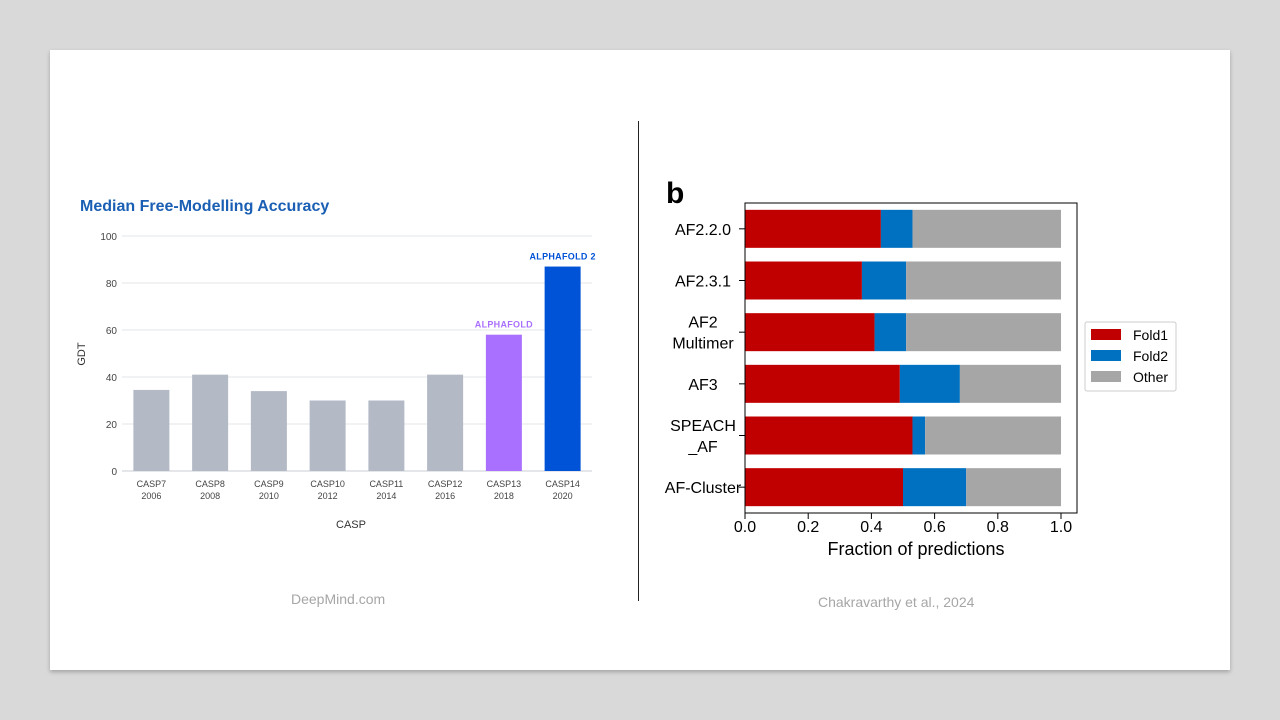 Image resolution: width=1280 pixels, height=720 pixels. Describe the element at coordinates (1150, 335) in the screenshot. I see `legend-label: Fold1` at that location.